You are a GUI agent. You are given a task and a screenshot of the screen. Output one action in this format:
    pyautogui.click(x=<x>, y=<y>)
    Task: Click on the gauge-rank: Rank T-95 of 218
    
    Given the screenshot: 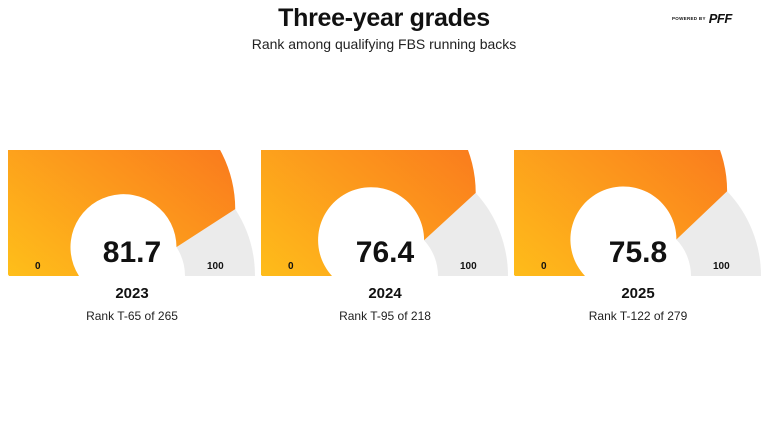 What is the action you would take?
    pyautogui.click(x=385, y=316)
    